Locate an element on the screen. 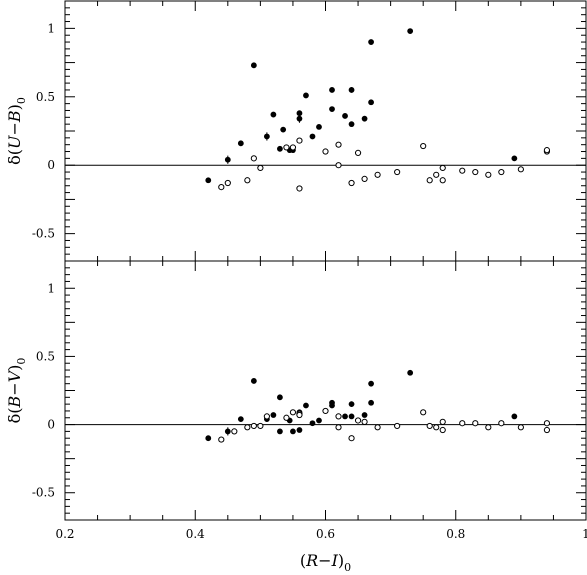 The image size is (587, 575). y-tick-label: 1 is located at coordinates (51, 28).